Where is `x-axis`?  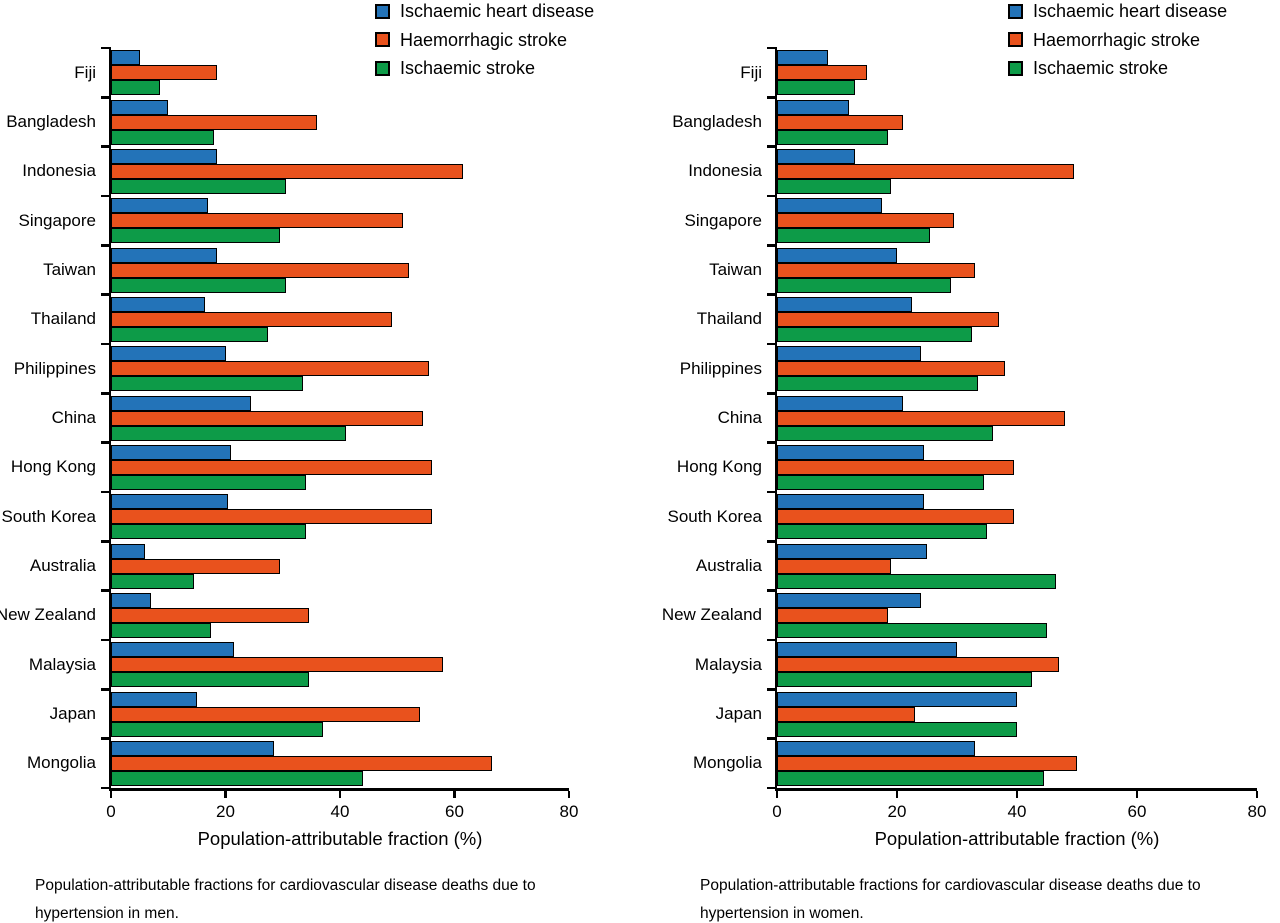 x-axis is located at coordinates (1015, 789).